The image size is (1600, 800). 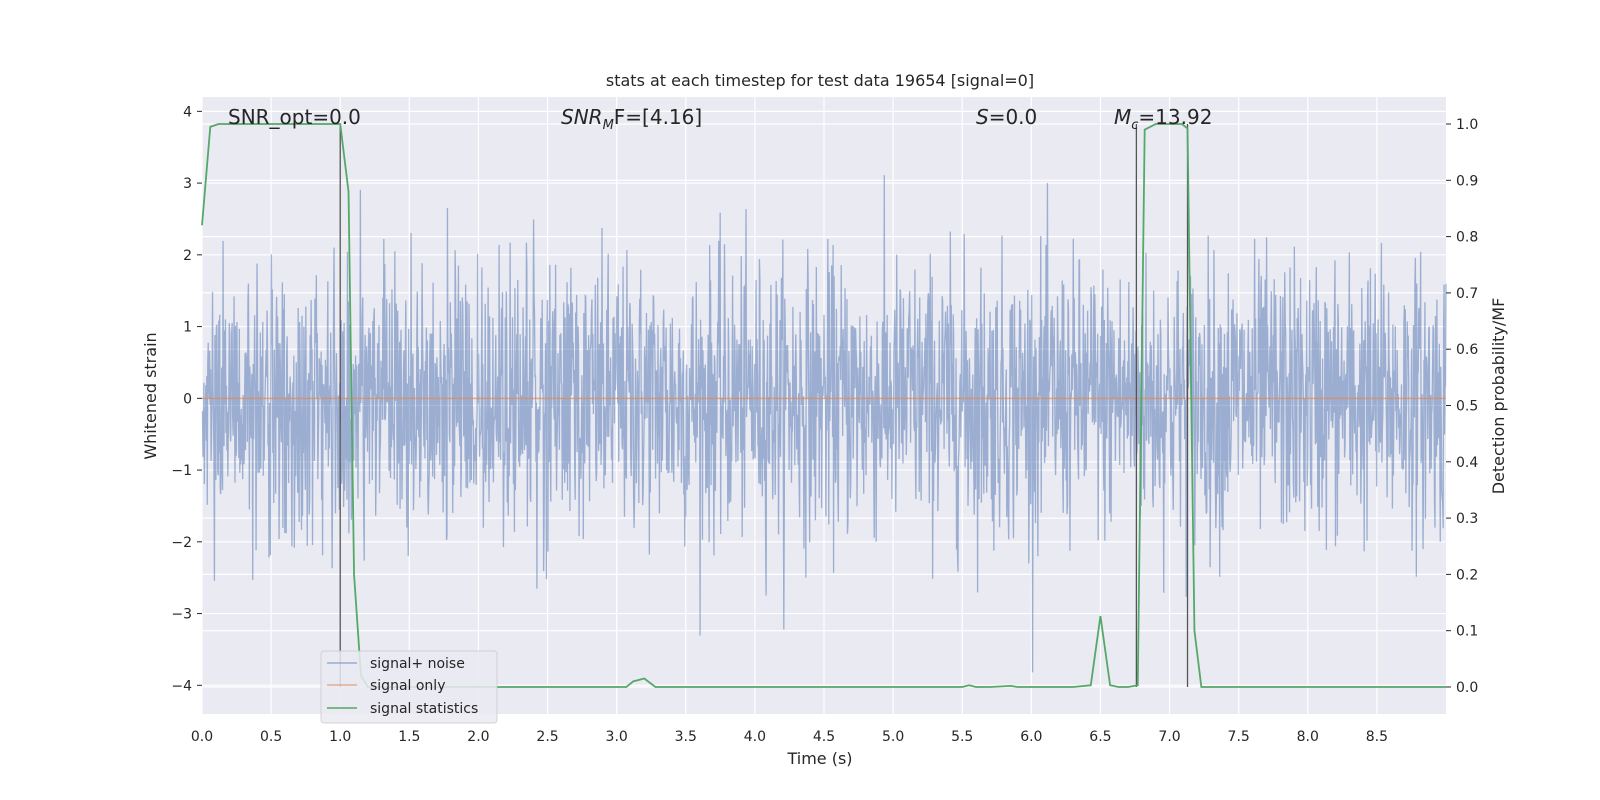 What do you see at coordinates (1467, 181) in the screenshot?
I see `y2-tick-label: 0.9` at bounding box center [1467, 181].